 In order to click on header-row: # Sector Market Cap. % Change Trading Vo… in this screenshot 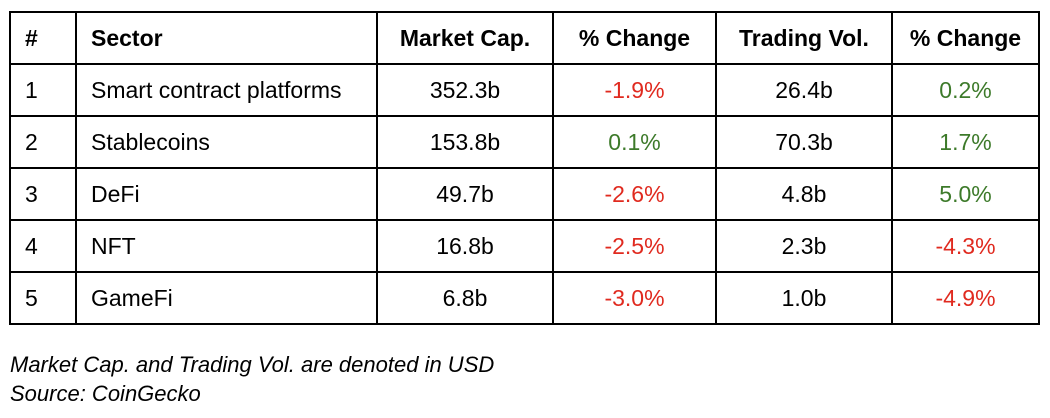, I will do `click(524, 38)`.